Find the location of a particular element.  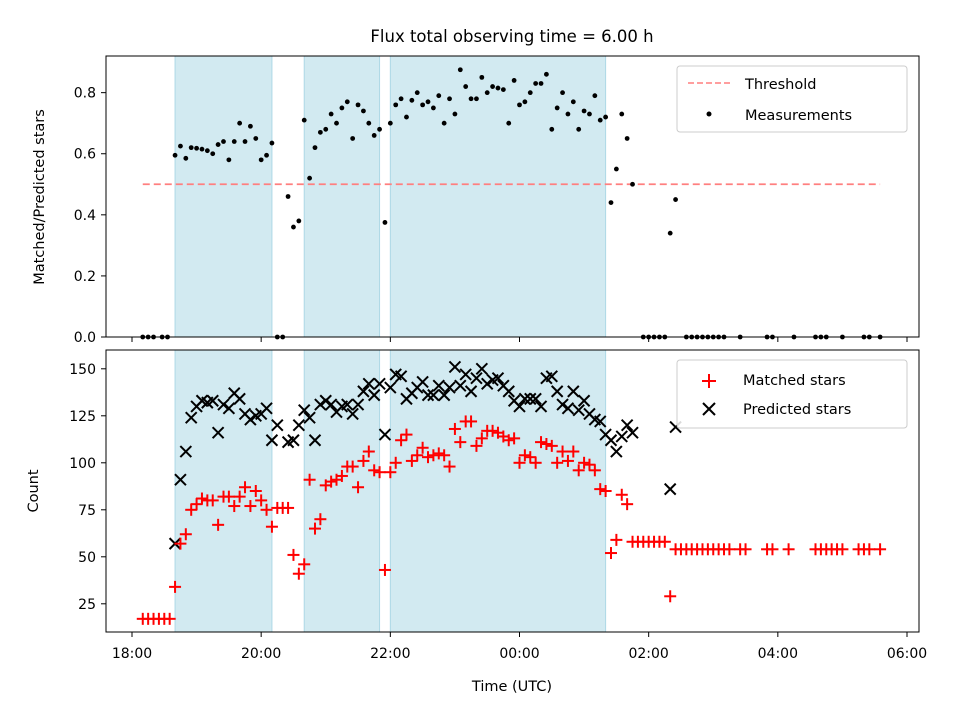

y-tick-label: 0.0 is located at coordinates (85, 338).